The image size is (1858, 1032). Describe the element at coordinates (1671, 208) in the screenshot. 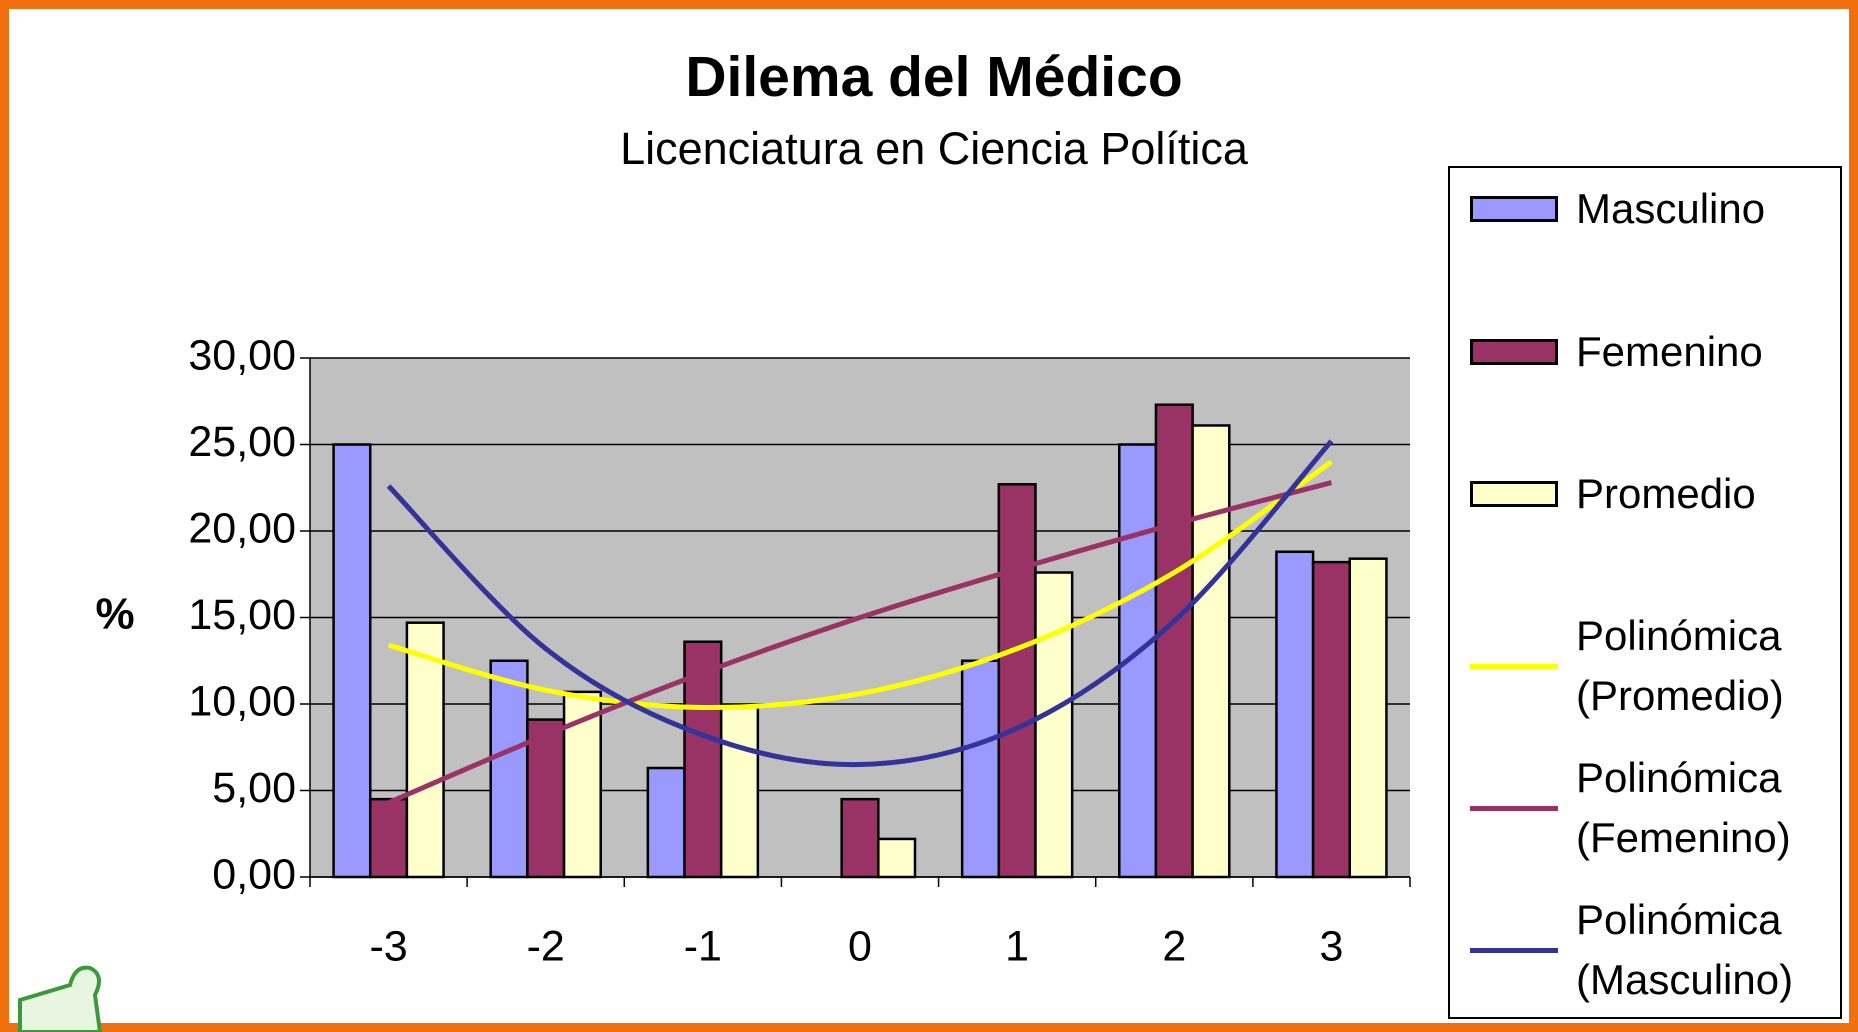

I see `legend-label: Masculino` at that location.